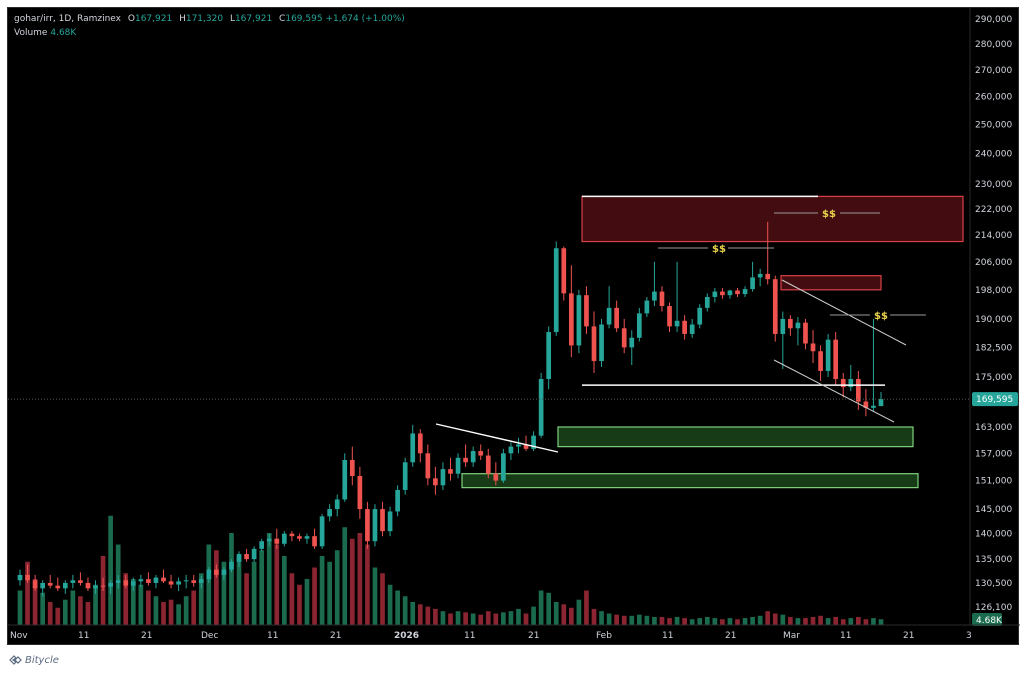 The image size is (1024, 673). I want to click on channel-upper-line, so click(844, 312).